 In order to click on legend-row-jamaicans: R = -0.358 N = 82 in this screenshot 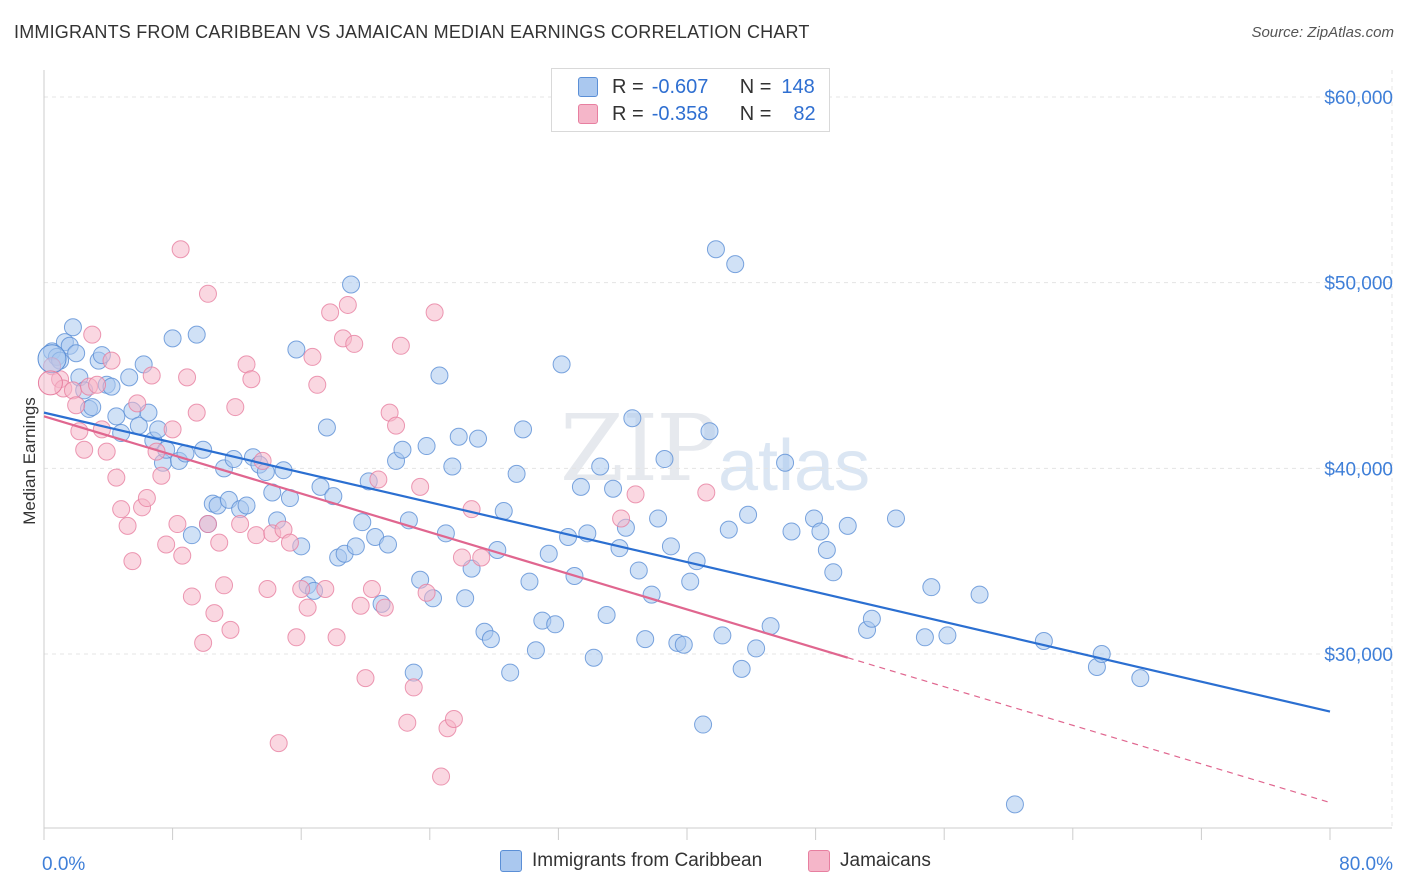, I will do `click(684, 114)`.